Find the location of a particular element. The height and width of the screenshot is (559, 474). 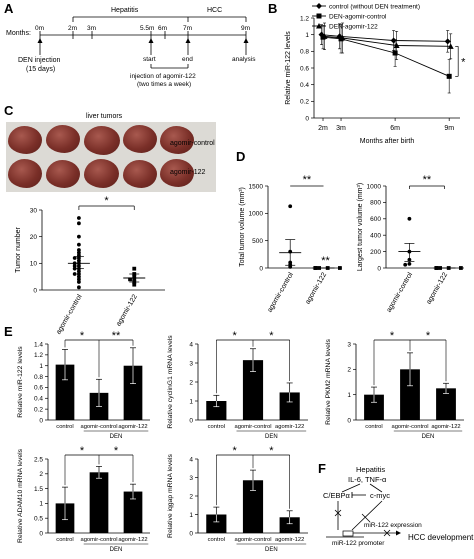

tick-9m: 9m is located at coordinates (246, 28).